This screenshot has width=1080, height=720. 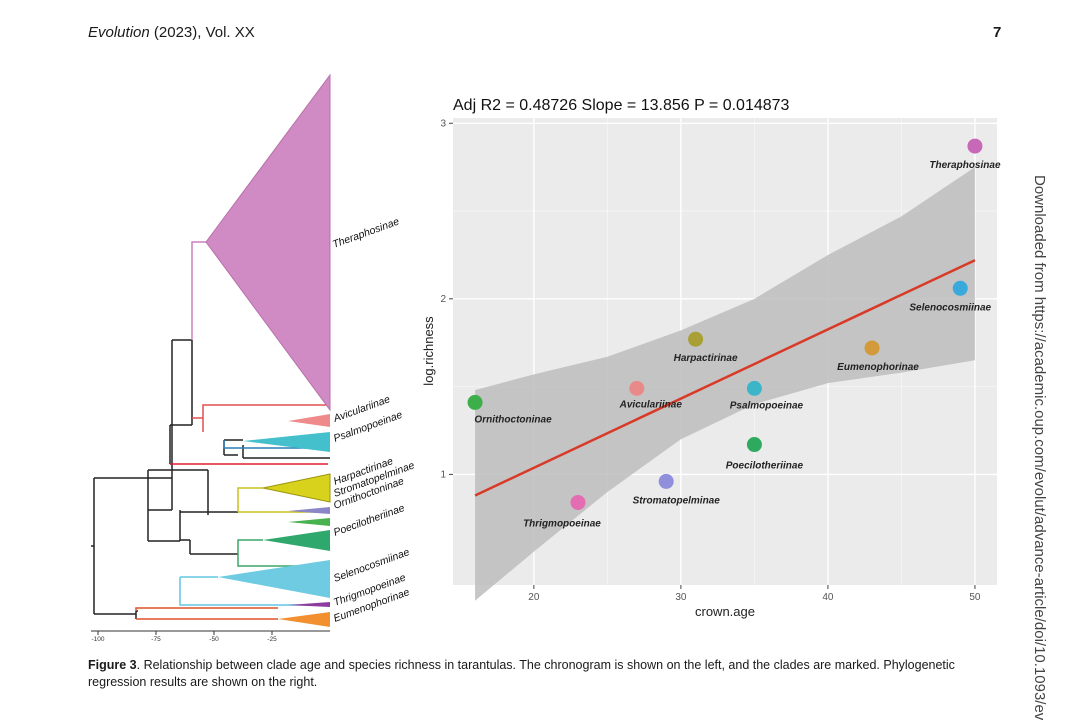 I want to click on y-tick-label: 1, so click(x=443, y=474).